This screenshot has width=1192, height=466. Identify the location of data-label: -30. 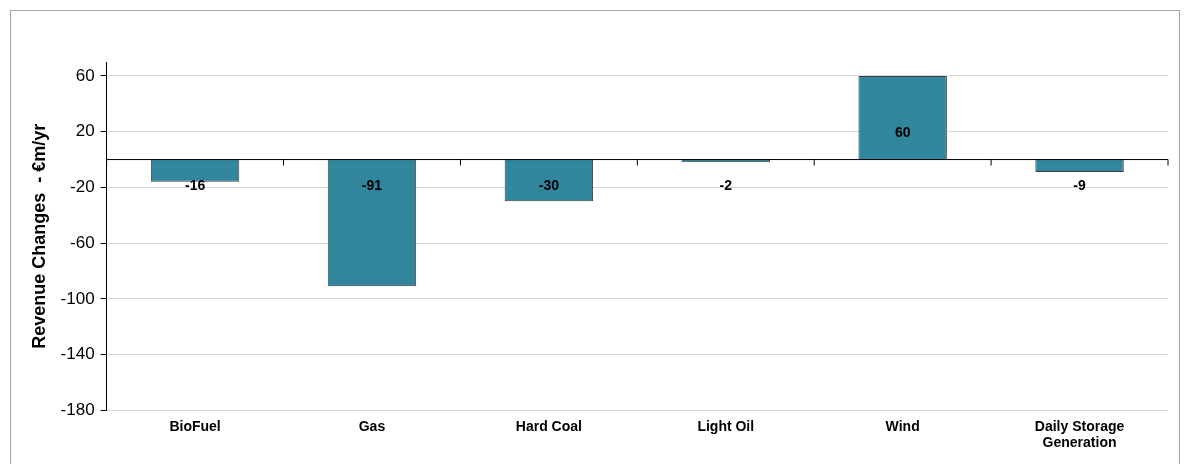
(549, 185).